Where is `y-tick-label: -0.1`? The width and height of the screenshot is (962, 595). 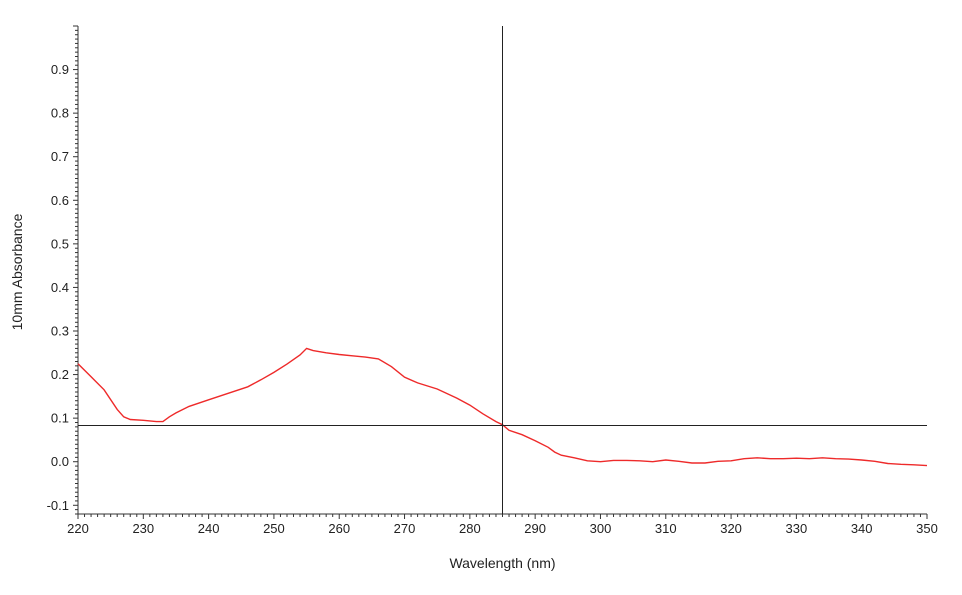 y-tick-label: -0.1 is located at coordinates (58, 505).